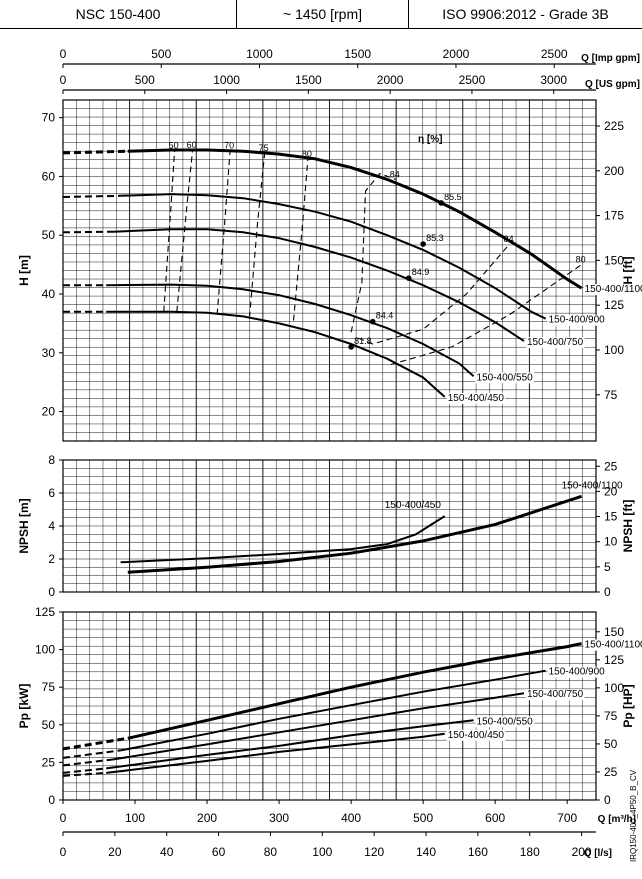 This screenshot has width=642, height=879. I want to click on x-tick-label: 400, so click(351, 818).